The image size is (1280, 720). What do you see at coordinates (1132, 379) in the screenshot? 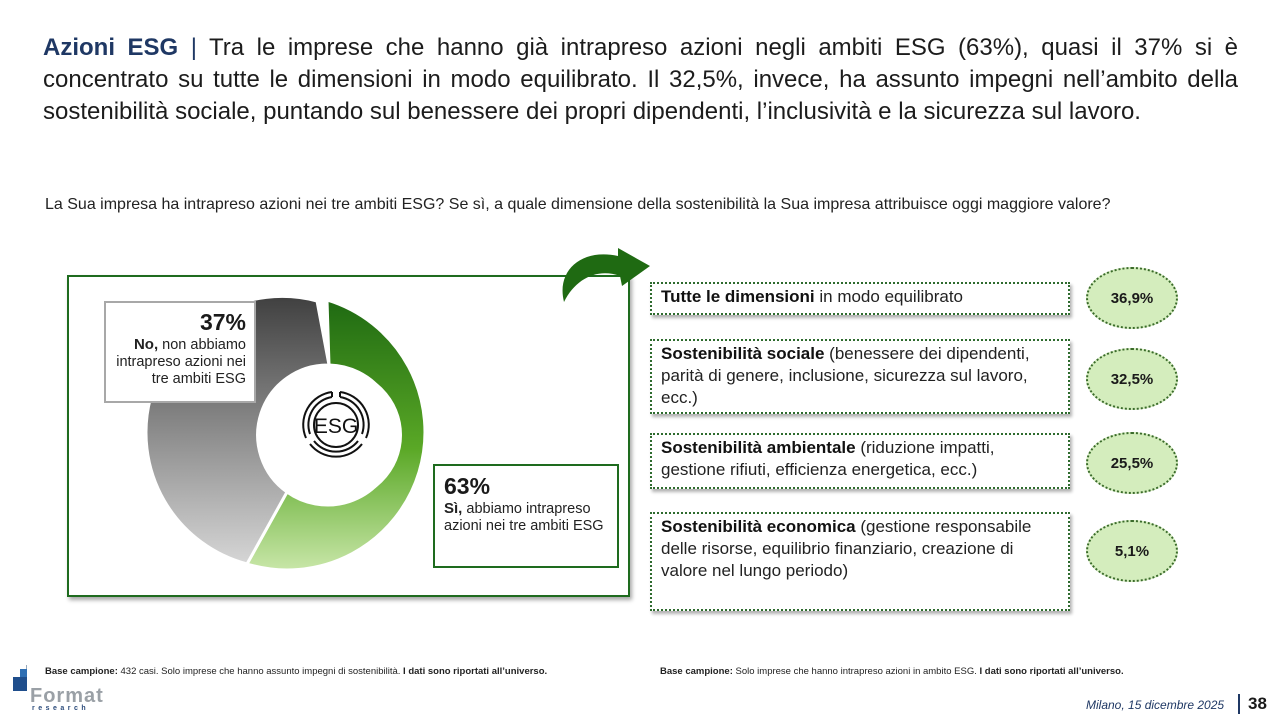
I see `pct-social: 32,5%` at bounding box center [1132, 379].